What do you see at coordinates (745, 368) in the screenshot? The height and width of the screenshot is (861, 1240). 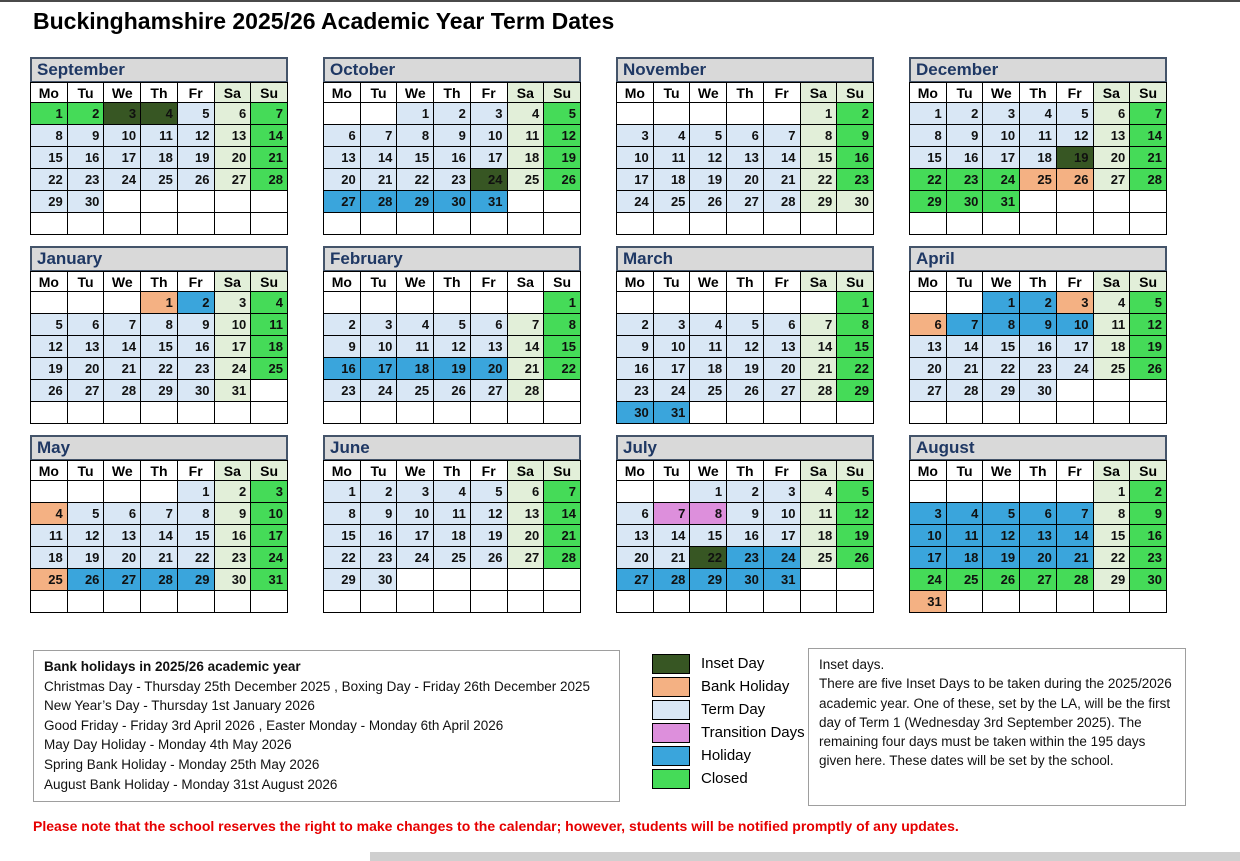 I see `day-cell: 19` at bounding box center [745, 368].